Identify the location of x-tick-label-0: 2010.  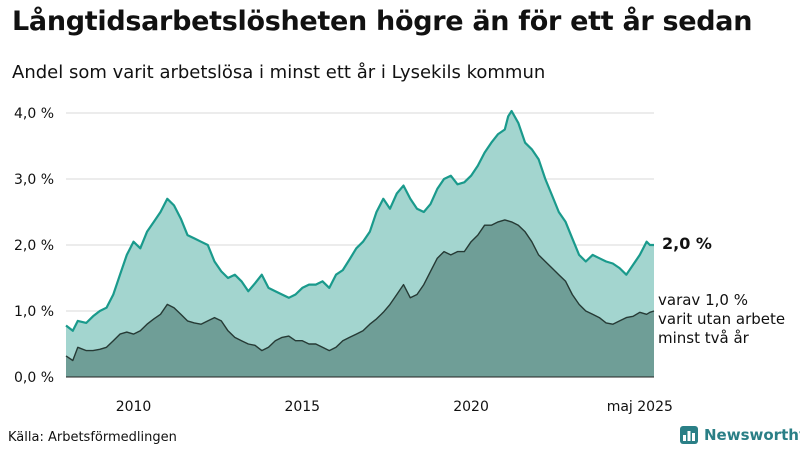
(134, 407).